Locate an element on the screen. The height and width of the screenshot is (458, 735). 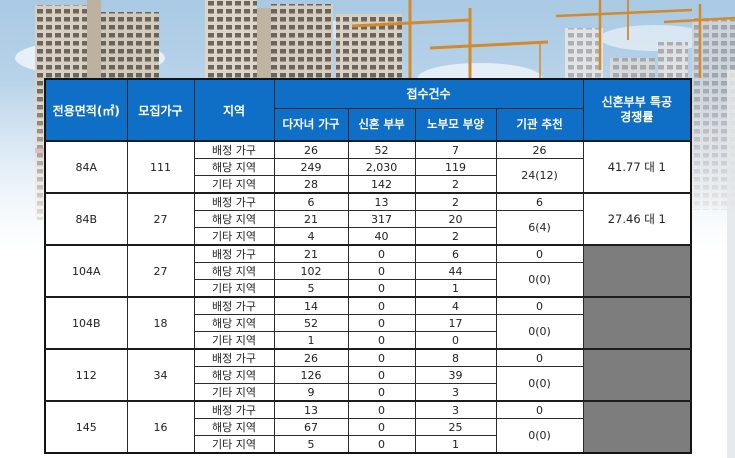
table-row: 해당 지역 126 0 39 0(0) is located at coordinates (368, 384).